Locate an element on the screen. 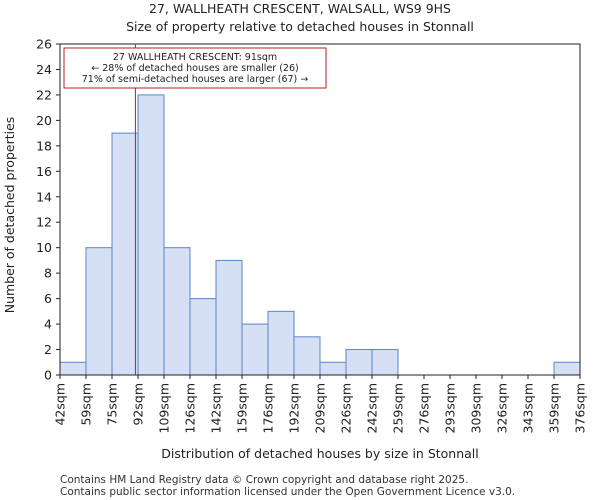 Image resolution: width=600 pixels, height=500 pixels. x-tick-label: 376sqm is located at coordinates (580, 408).